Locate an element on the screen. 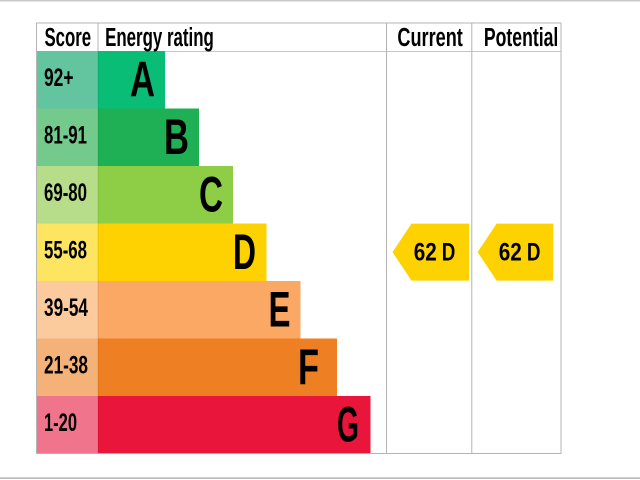 This screenshot has width=640, height=480. svg-text: Potential is located at coordinates (521, 38).